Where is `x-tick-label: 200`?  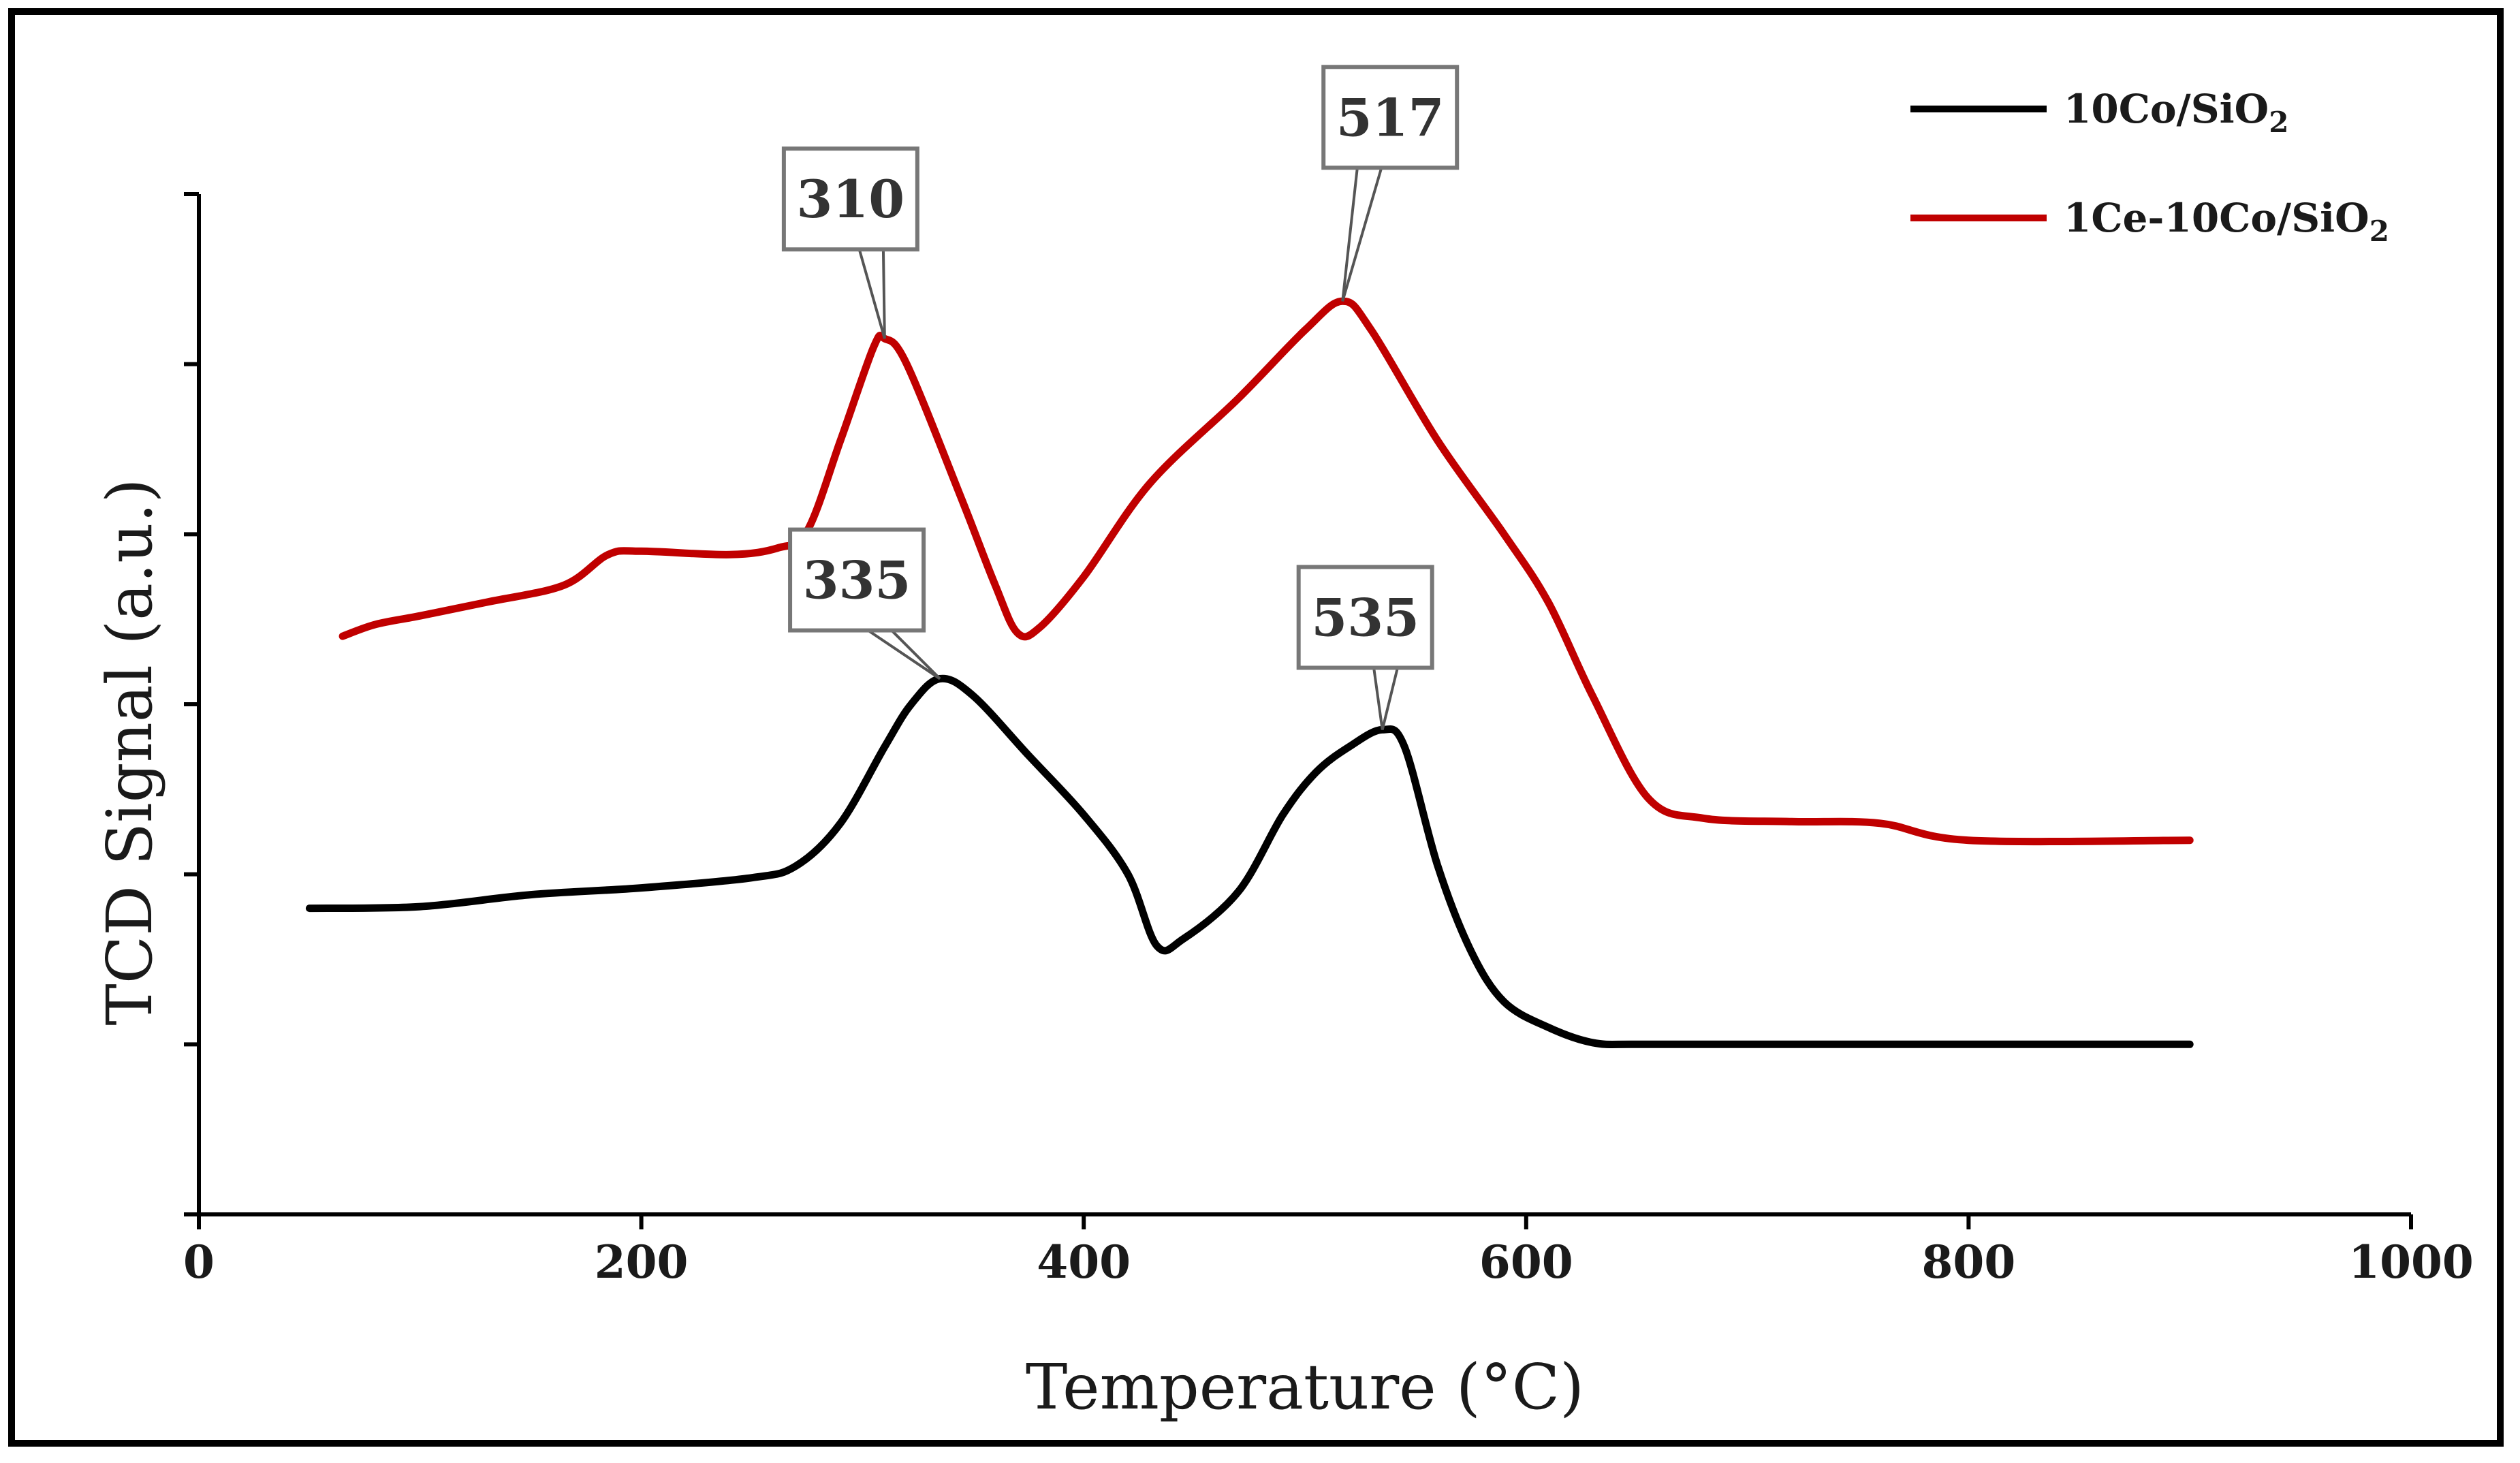 x-tick-label: 200 is located at coordinates (642, 1262).